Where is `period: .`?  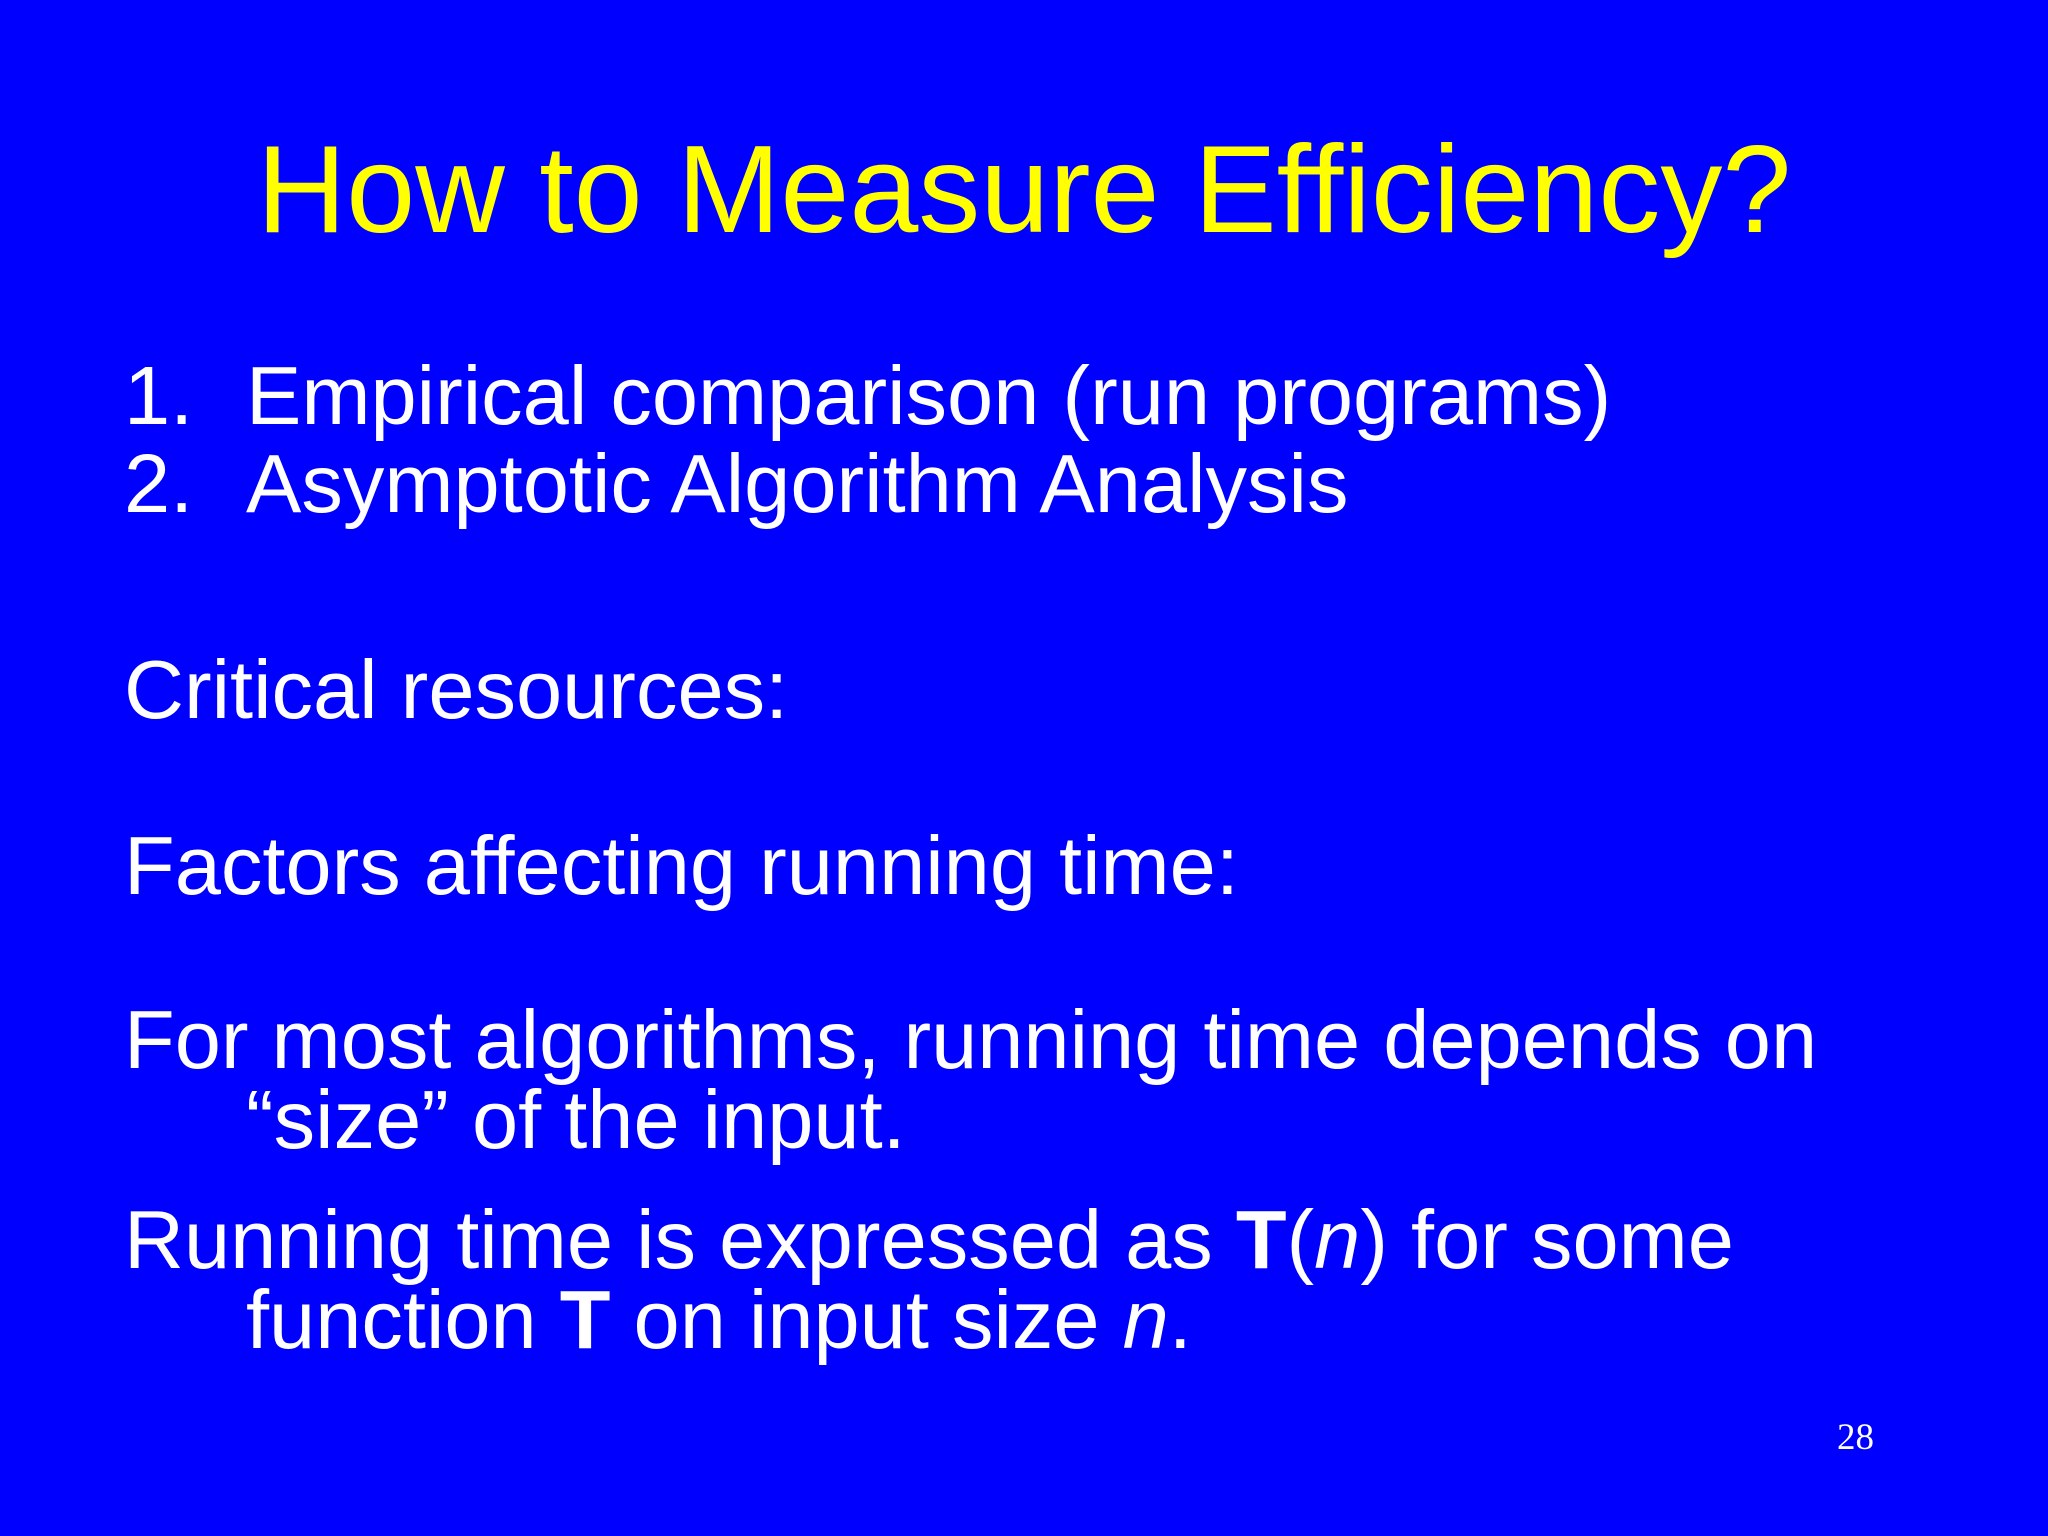
period: . is located at coordinates (1180, 1319).